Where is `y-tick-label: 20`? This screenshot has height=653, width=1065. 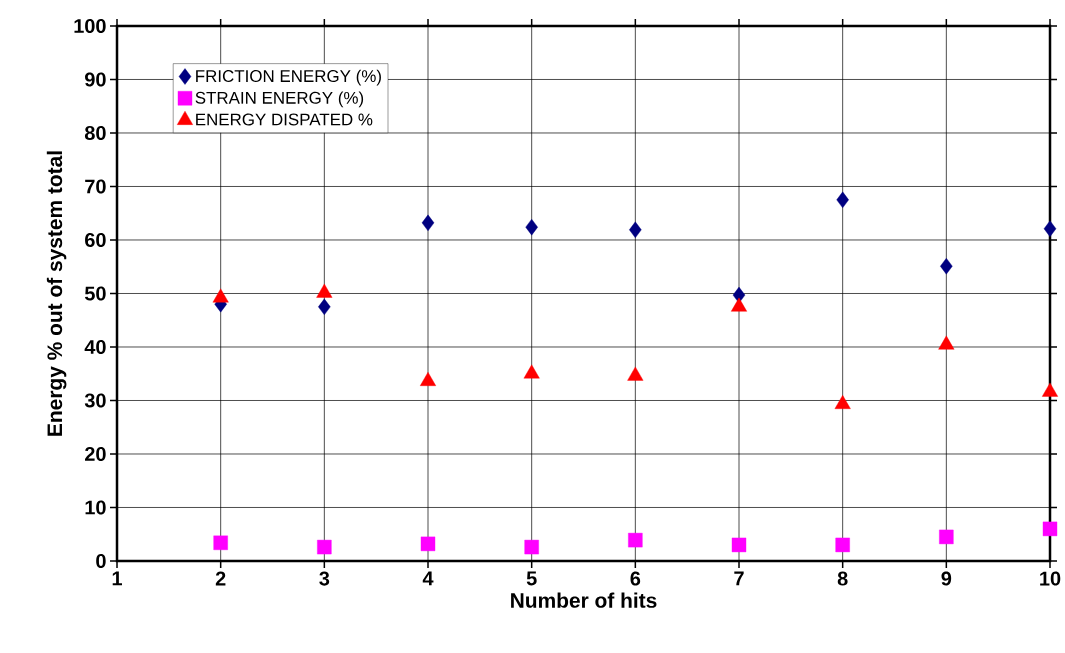
y-tick-label: 20 is located at coordinates (95, 454).